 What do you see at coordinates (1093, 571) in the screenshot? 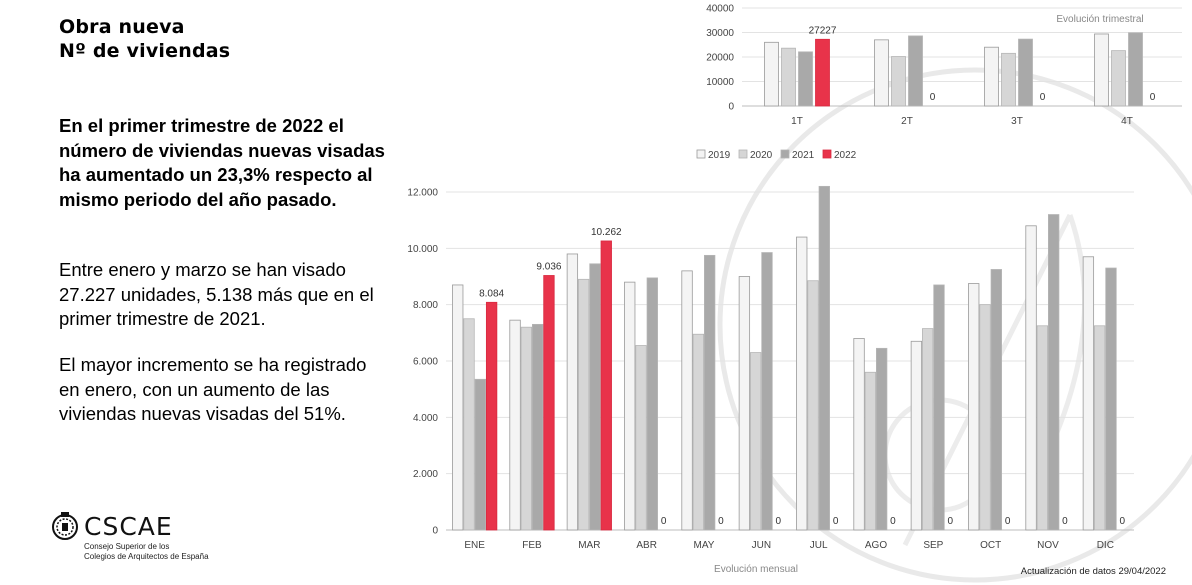
I see `update-note: Actualización de datos 29/04/2022` at bounding box center [1093, 571].